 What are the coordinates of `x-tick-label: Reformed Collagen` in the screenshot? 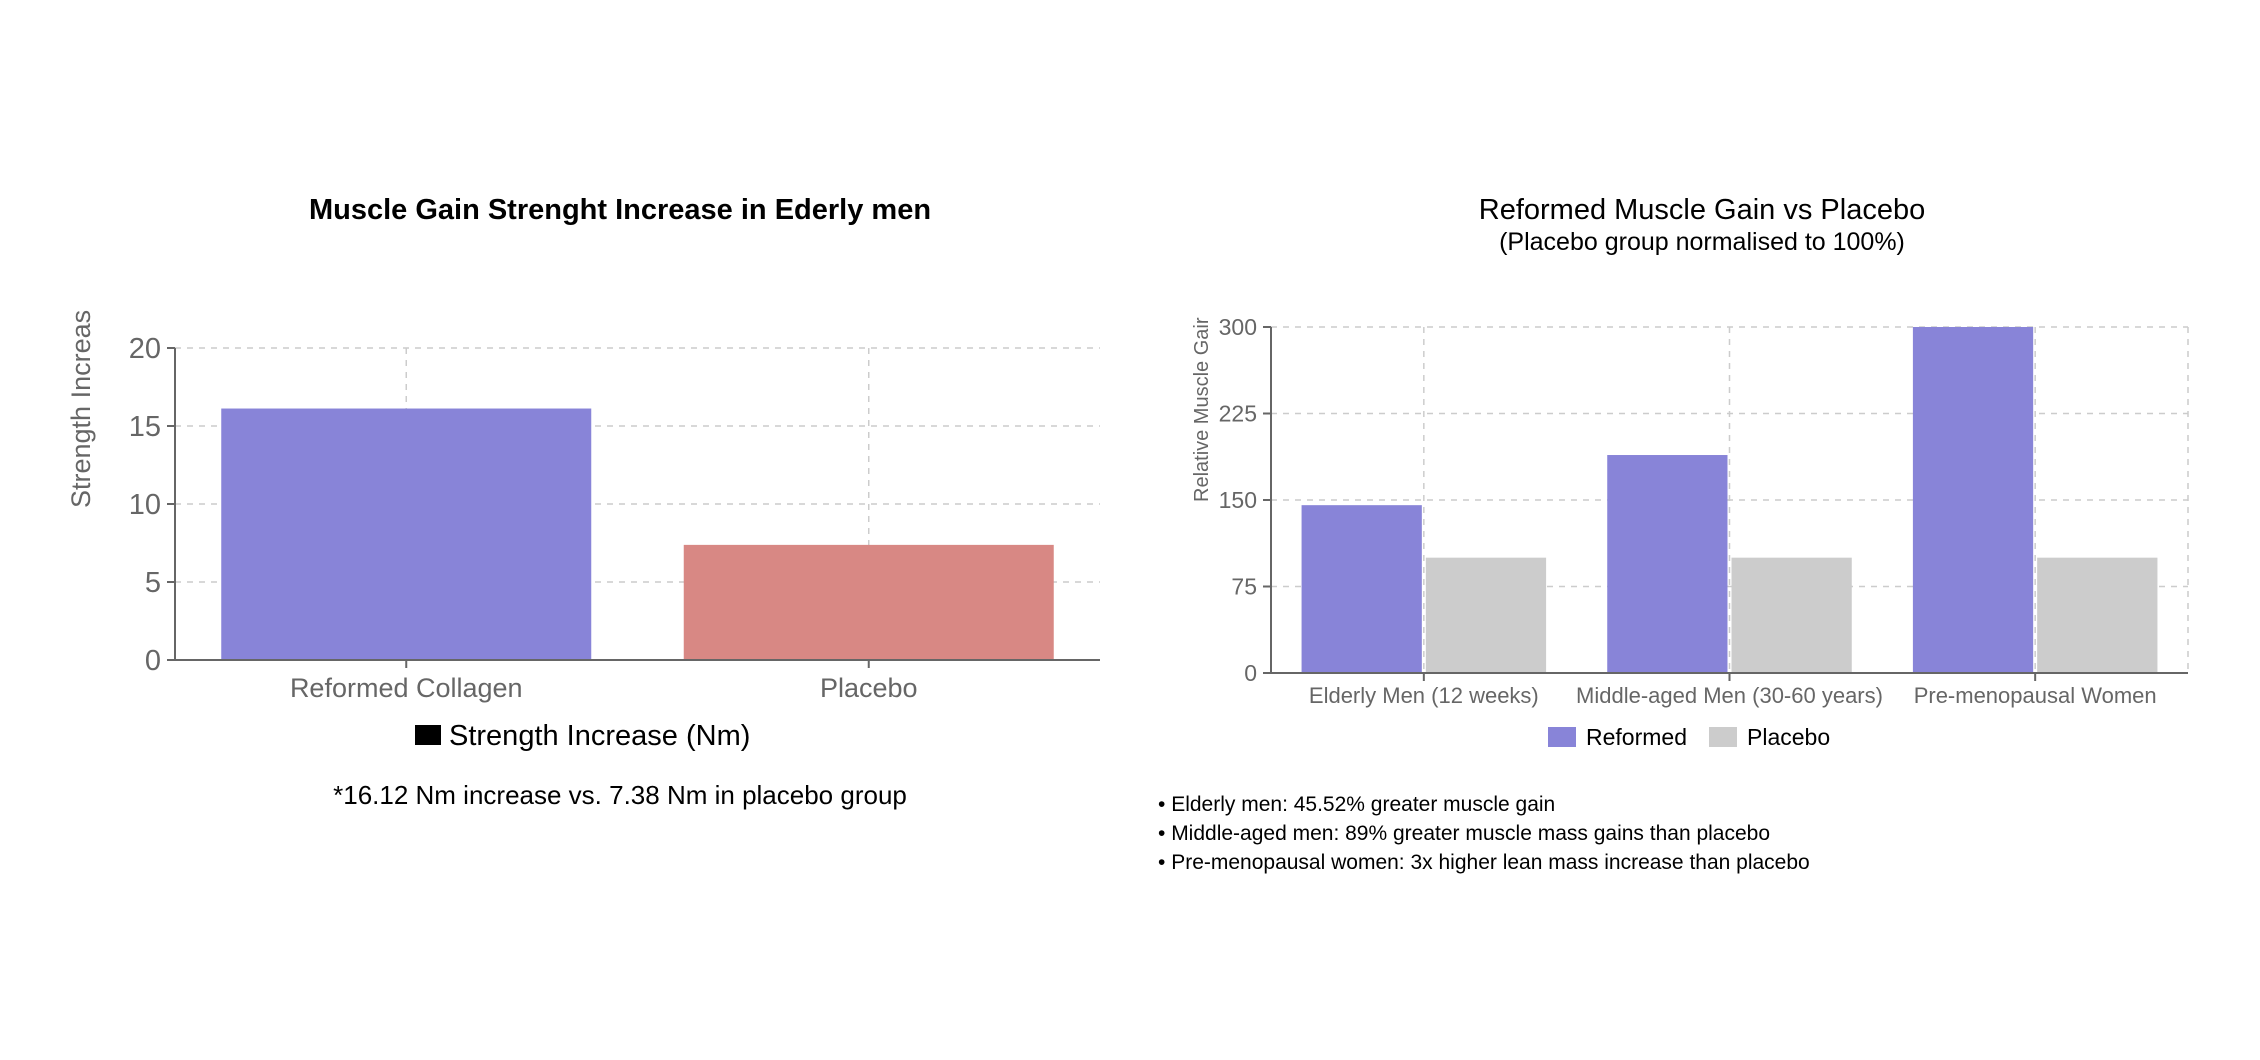 It's located at (406, 688).